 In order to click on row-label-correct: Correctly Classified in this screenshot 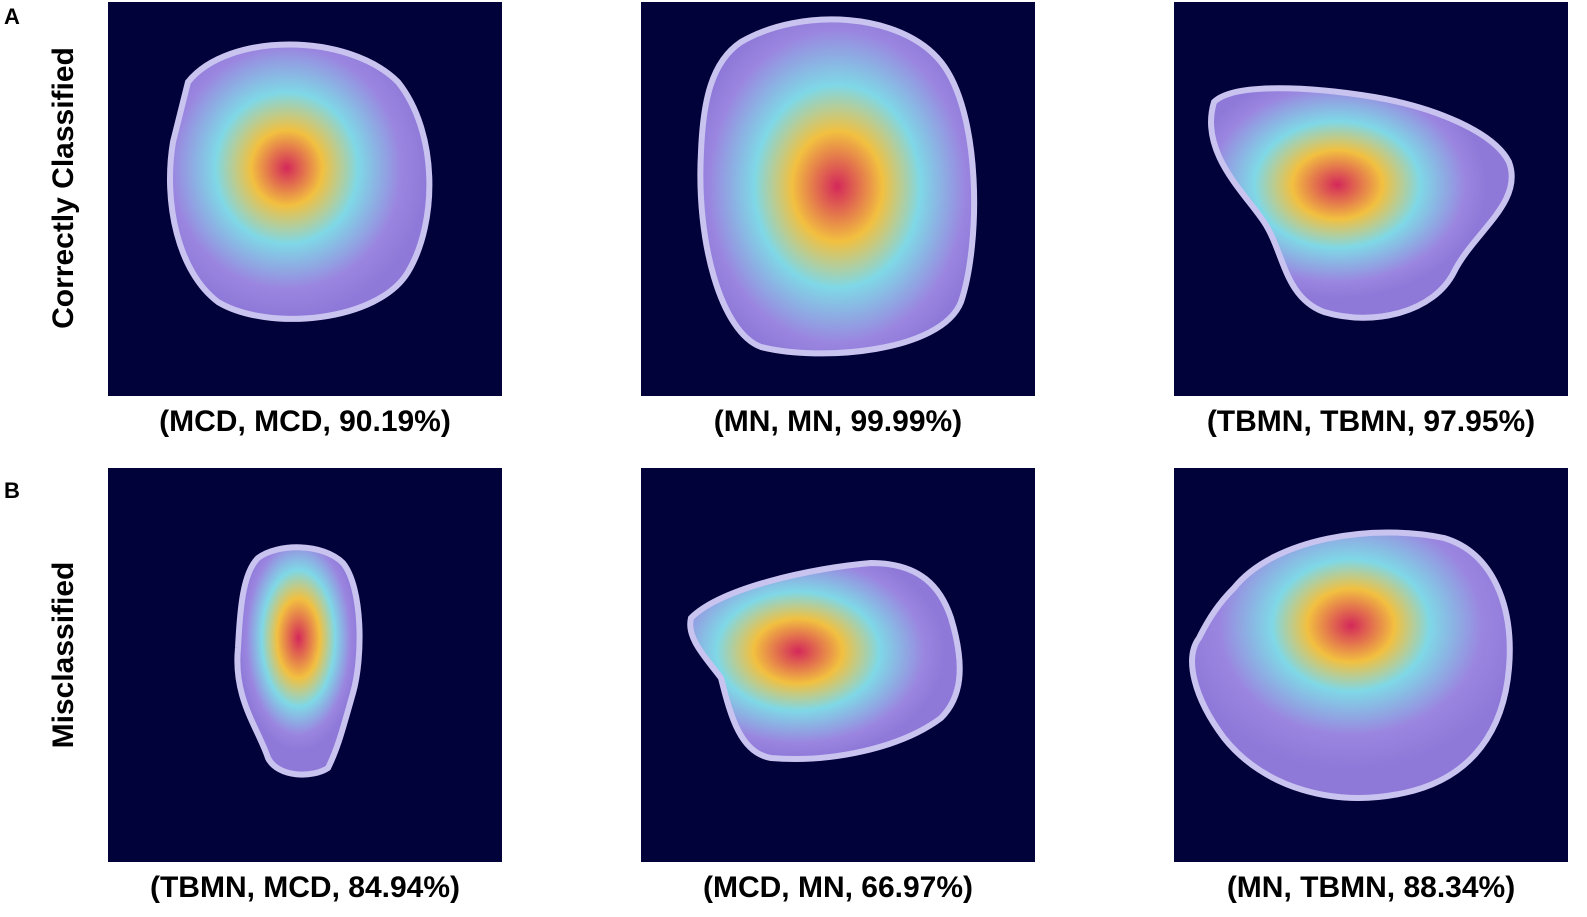, I will do `click(63, 188)`.